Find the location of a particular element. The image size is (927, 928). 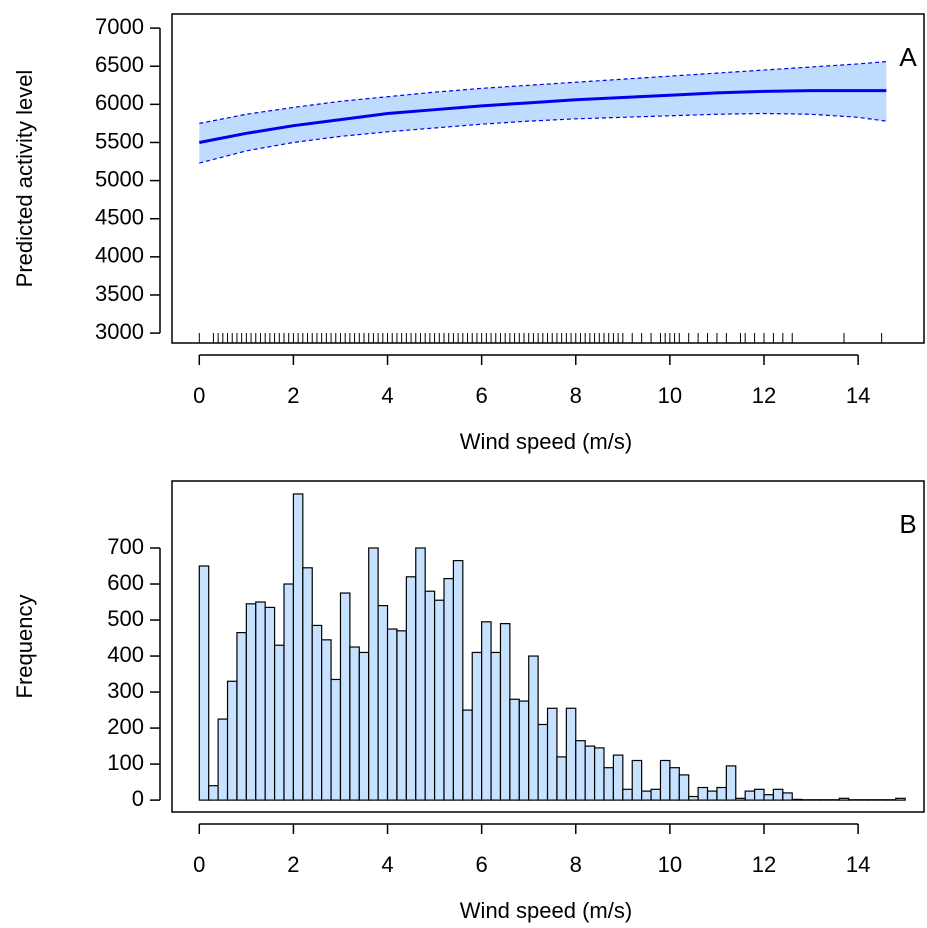

confidence-band is located at coordinates (543, 112).